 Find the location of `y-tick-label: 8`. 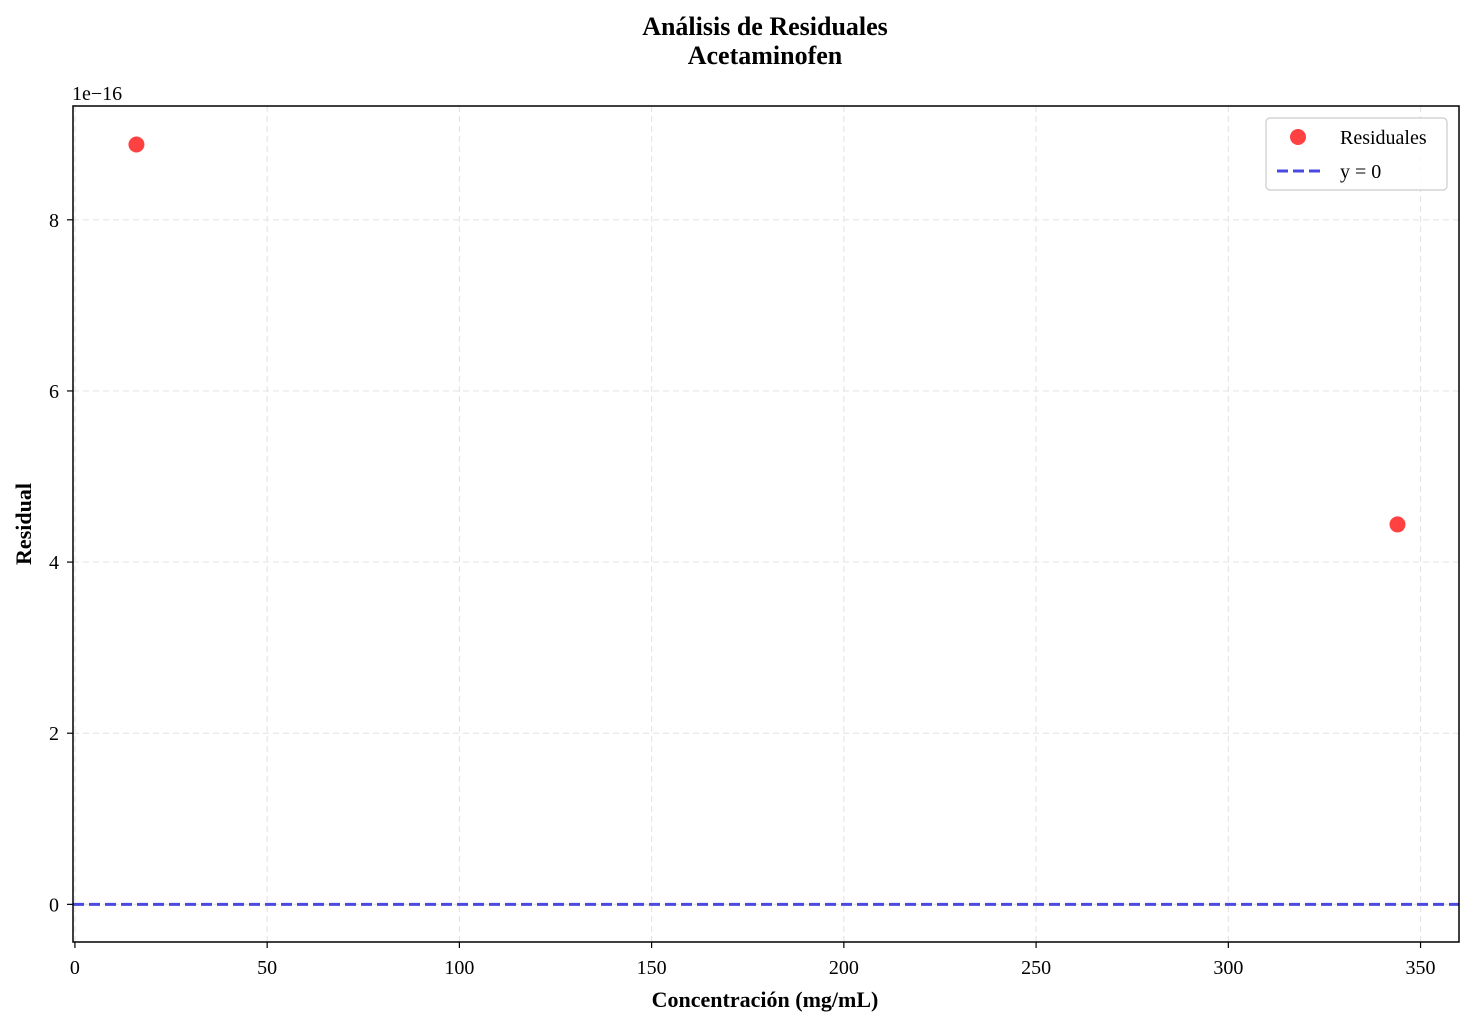

y-tick-label: 8 is located at coordinates (54, 221).